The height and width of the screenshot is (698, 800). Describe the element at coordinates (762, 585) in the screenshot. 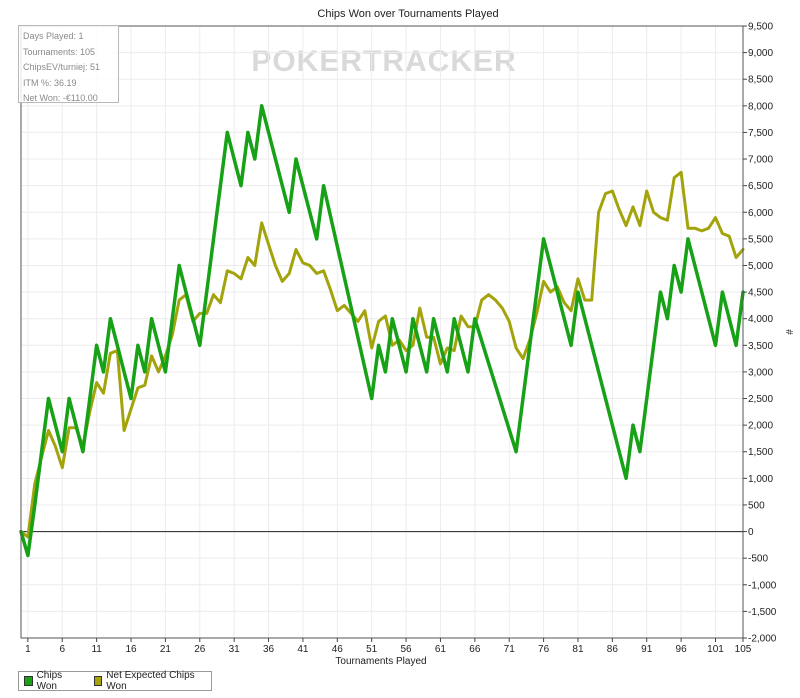

I see `y-tick-label: -1,000` at that location.